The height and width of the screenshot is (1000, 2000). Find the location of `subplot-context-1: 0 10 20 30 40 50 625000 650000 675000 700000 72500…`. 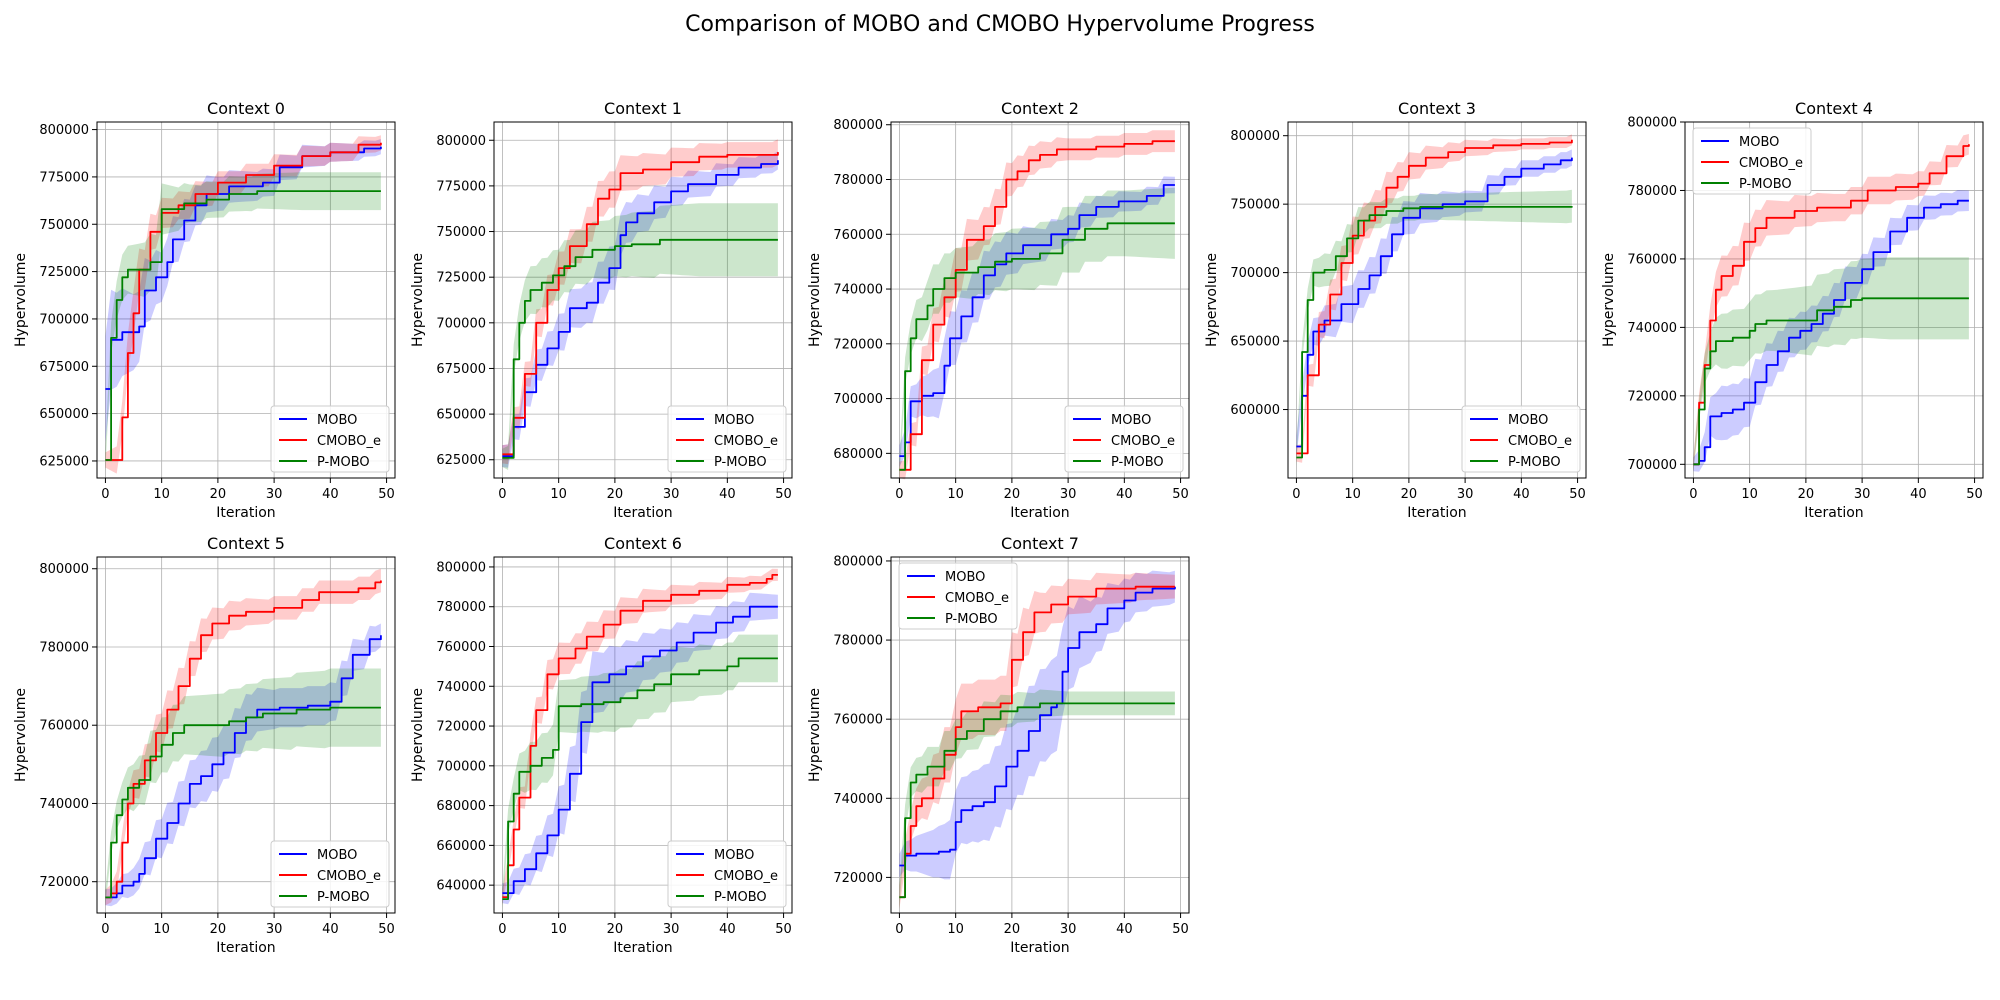

subplot-context-1: 0 10 20 30 40 50 625000 650000 675000 700000 72500… is located at coordinates (601, 310).